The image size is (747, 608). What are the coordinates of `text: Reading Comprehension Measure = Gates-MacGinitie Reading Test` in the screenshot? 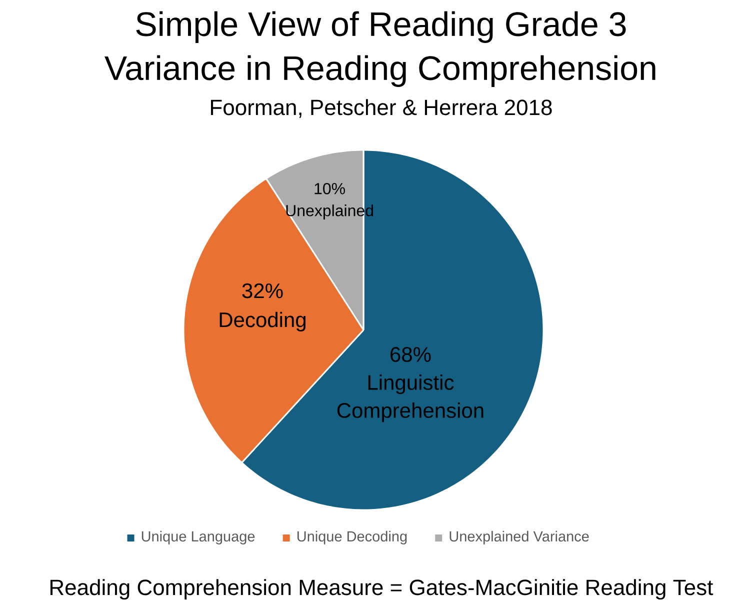 It's located at (382, 589).